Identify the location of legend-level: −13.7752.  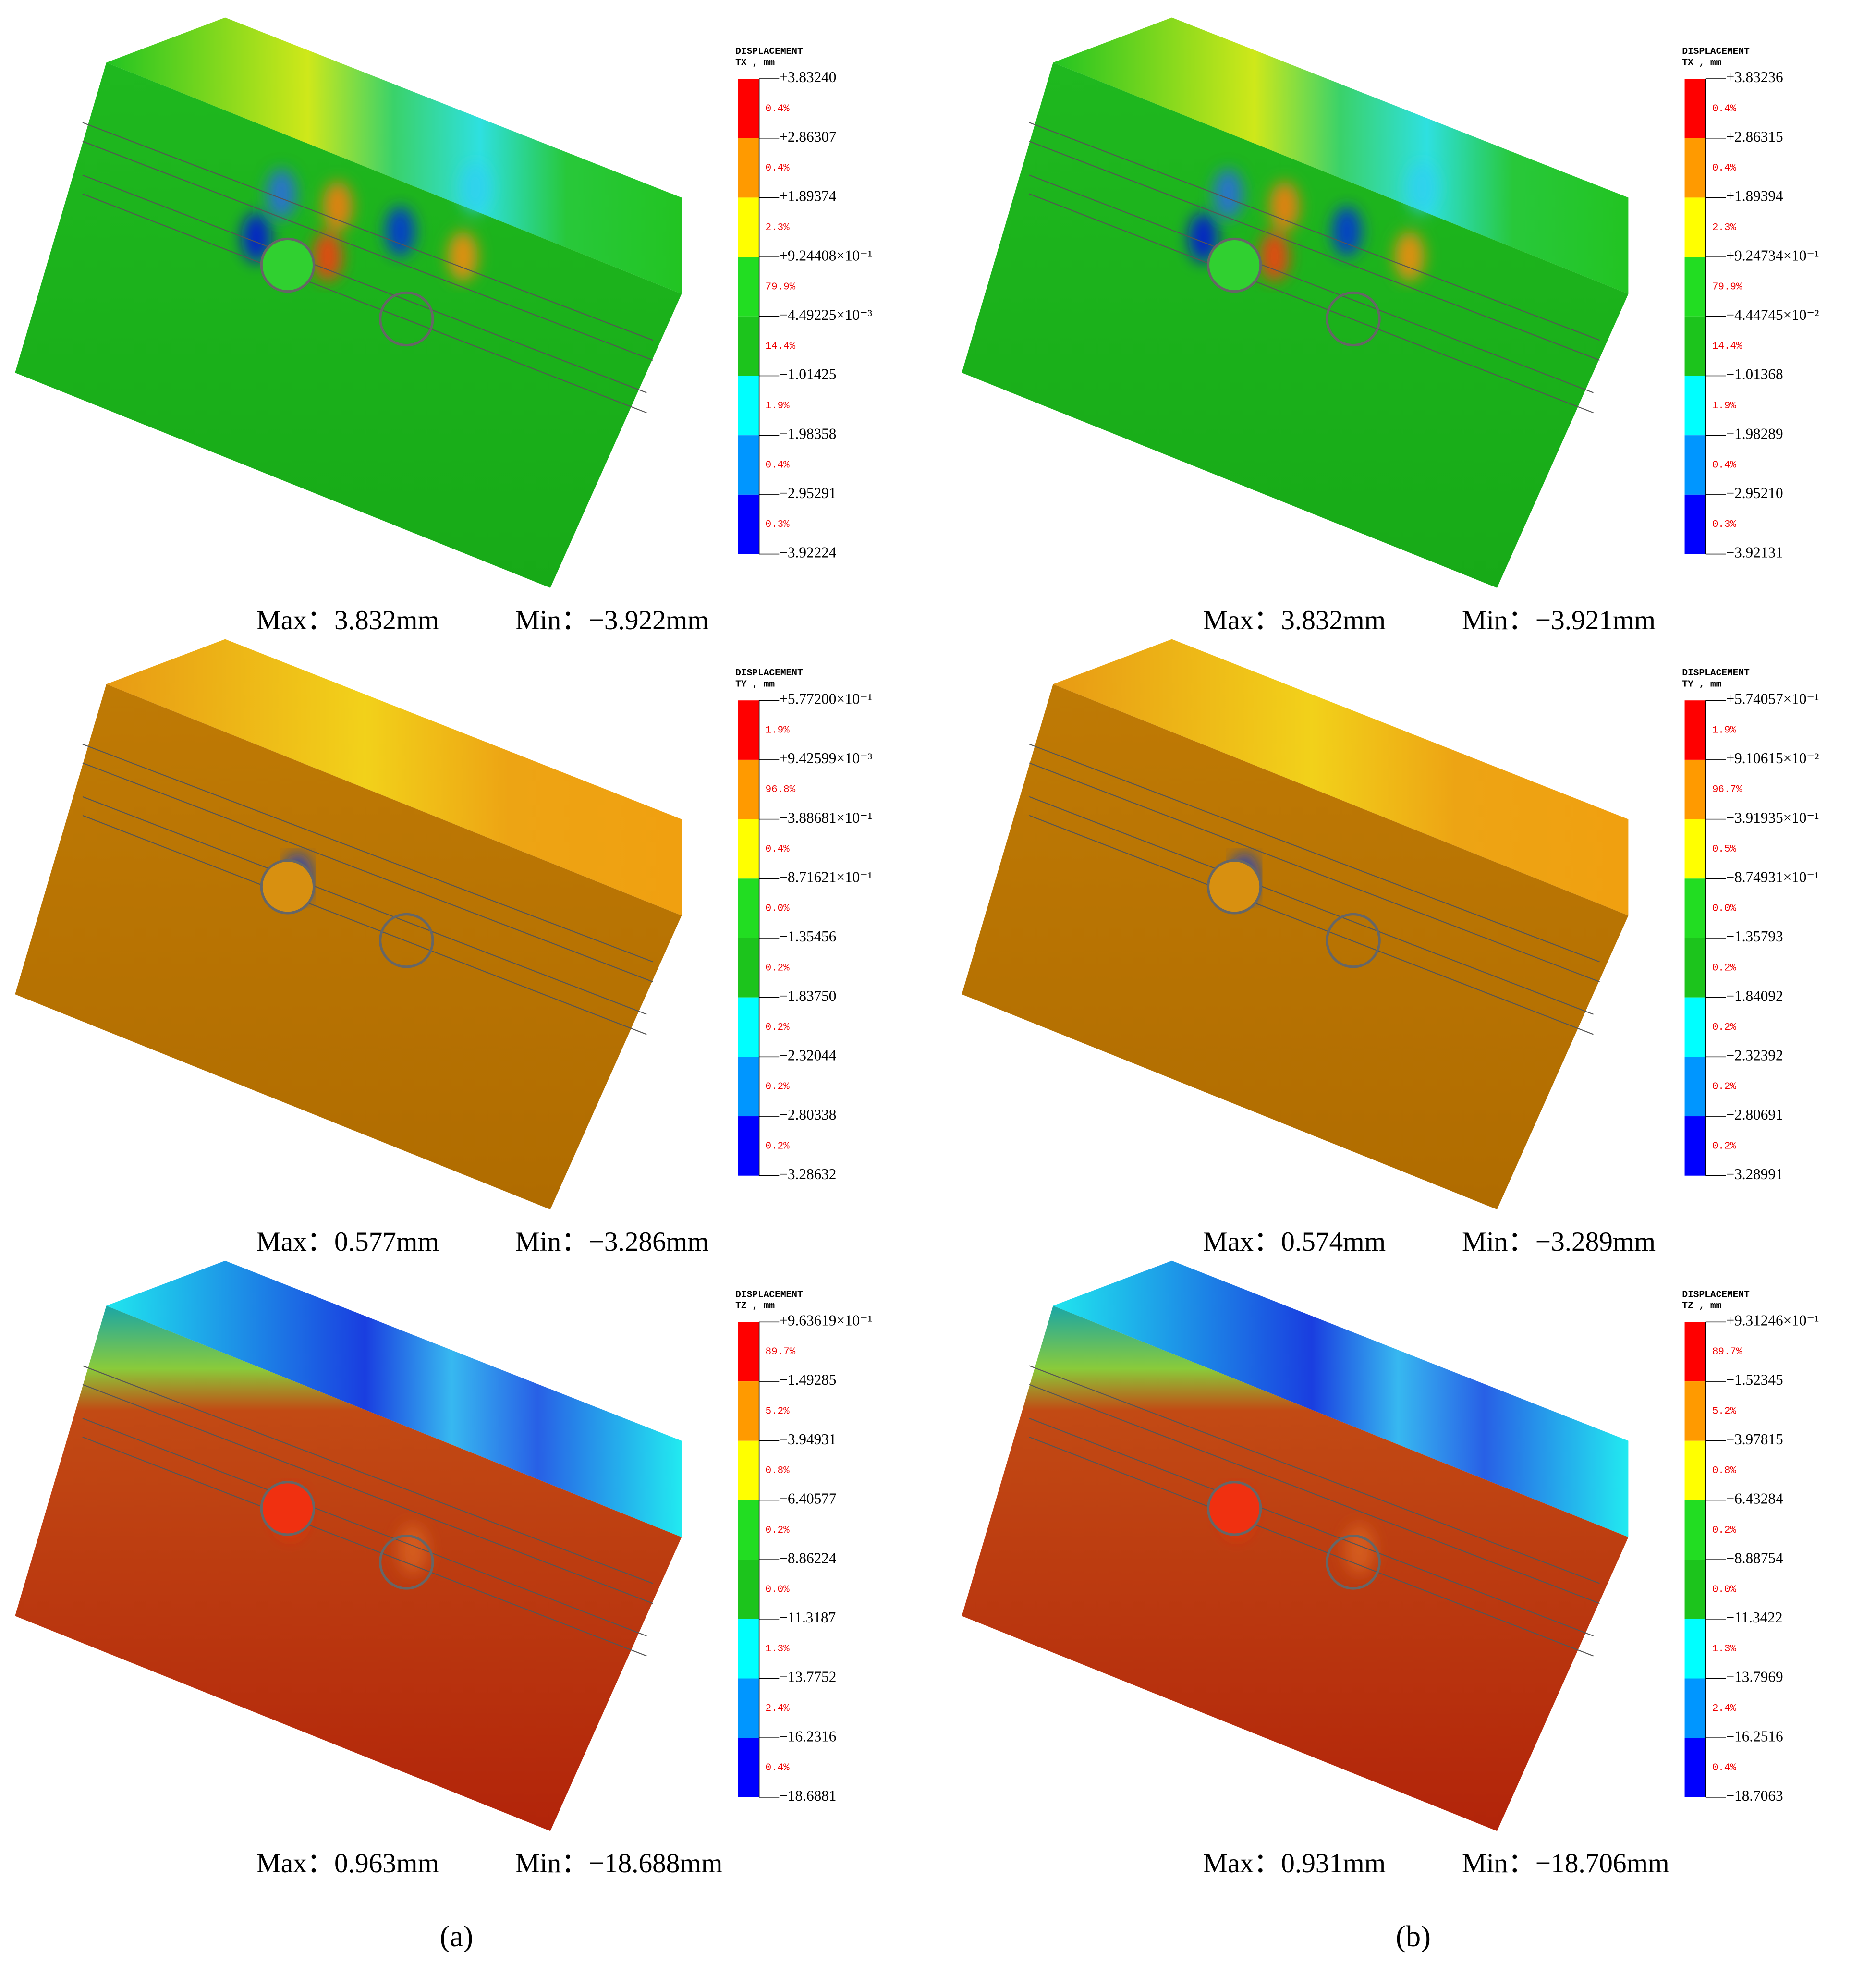
(807, 1677).